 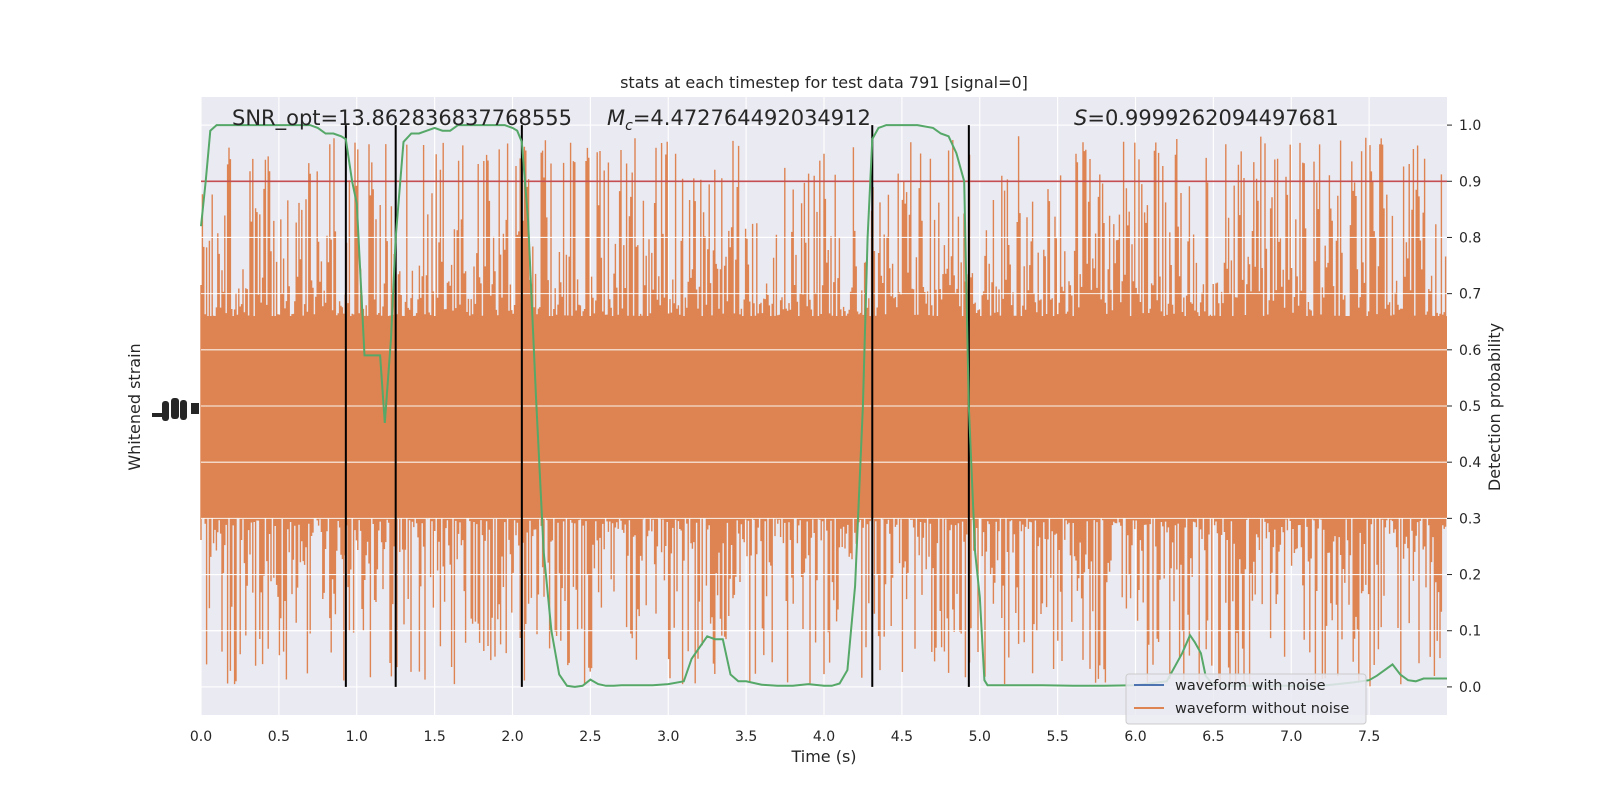 I want to click on y-tick-label: 0.7, so click(x=1470, y=295).